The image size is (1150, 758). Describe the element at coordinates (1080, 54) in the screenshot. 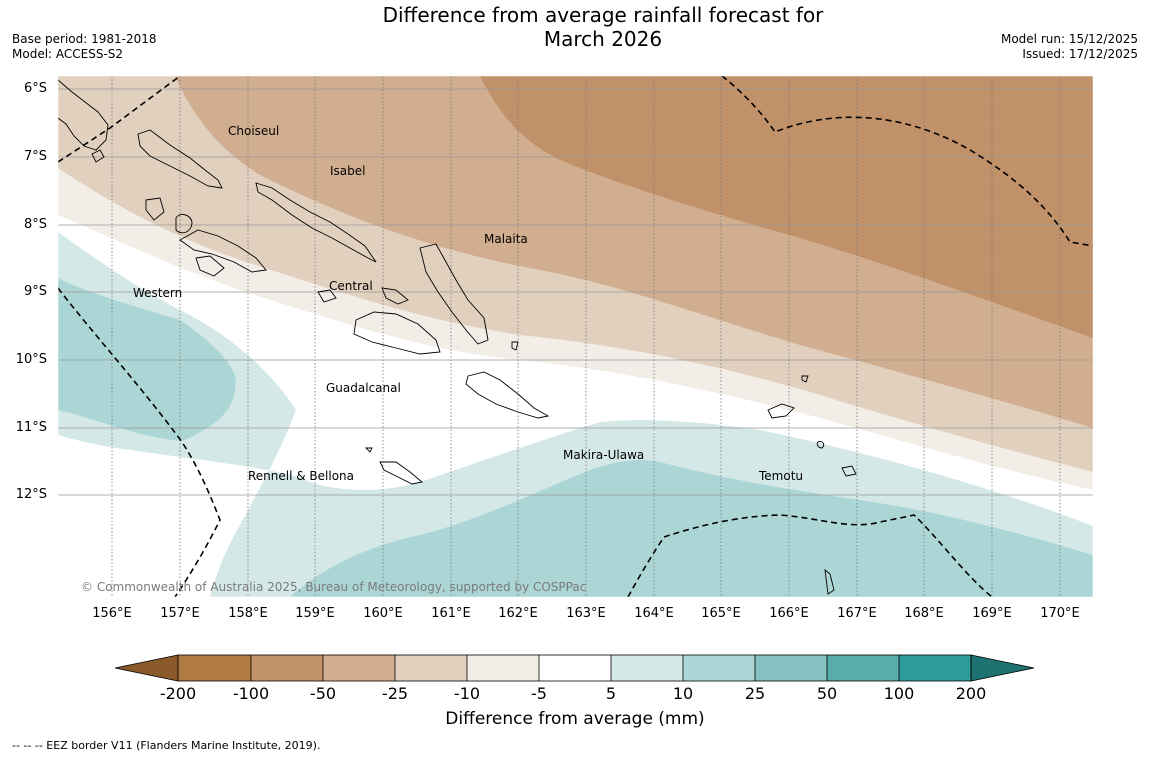

I see `issued-date: Issued: 17/12/2025` at that location.